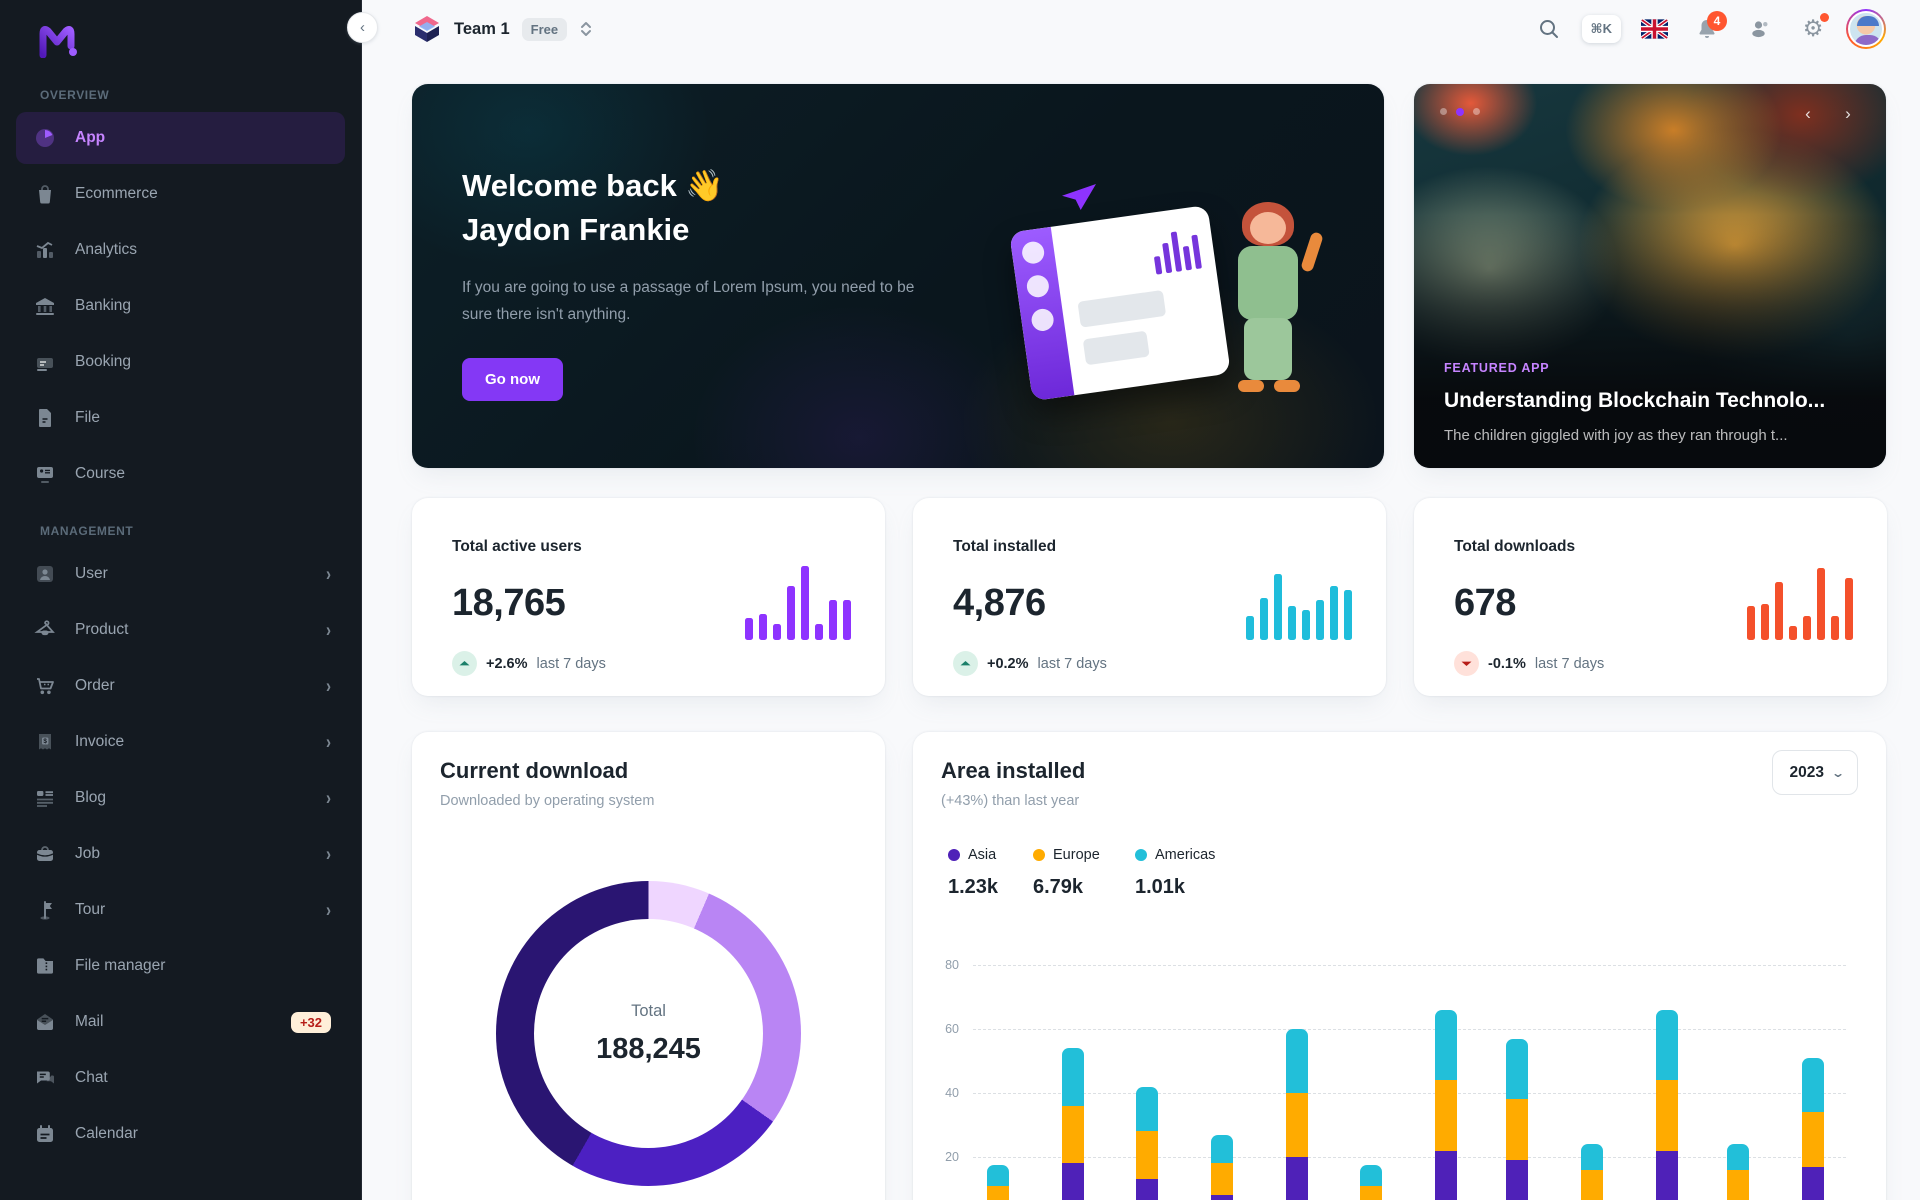 The height and width of the screenshot is (1200, 1920). What do you see at coordinates (509, 603) in the screenshot?
I see `stat-value: 18,765` at bounding box center [509, 603].